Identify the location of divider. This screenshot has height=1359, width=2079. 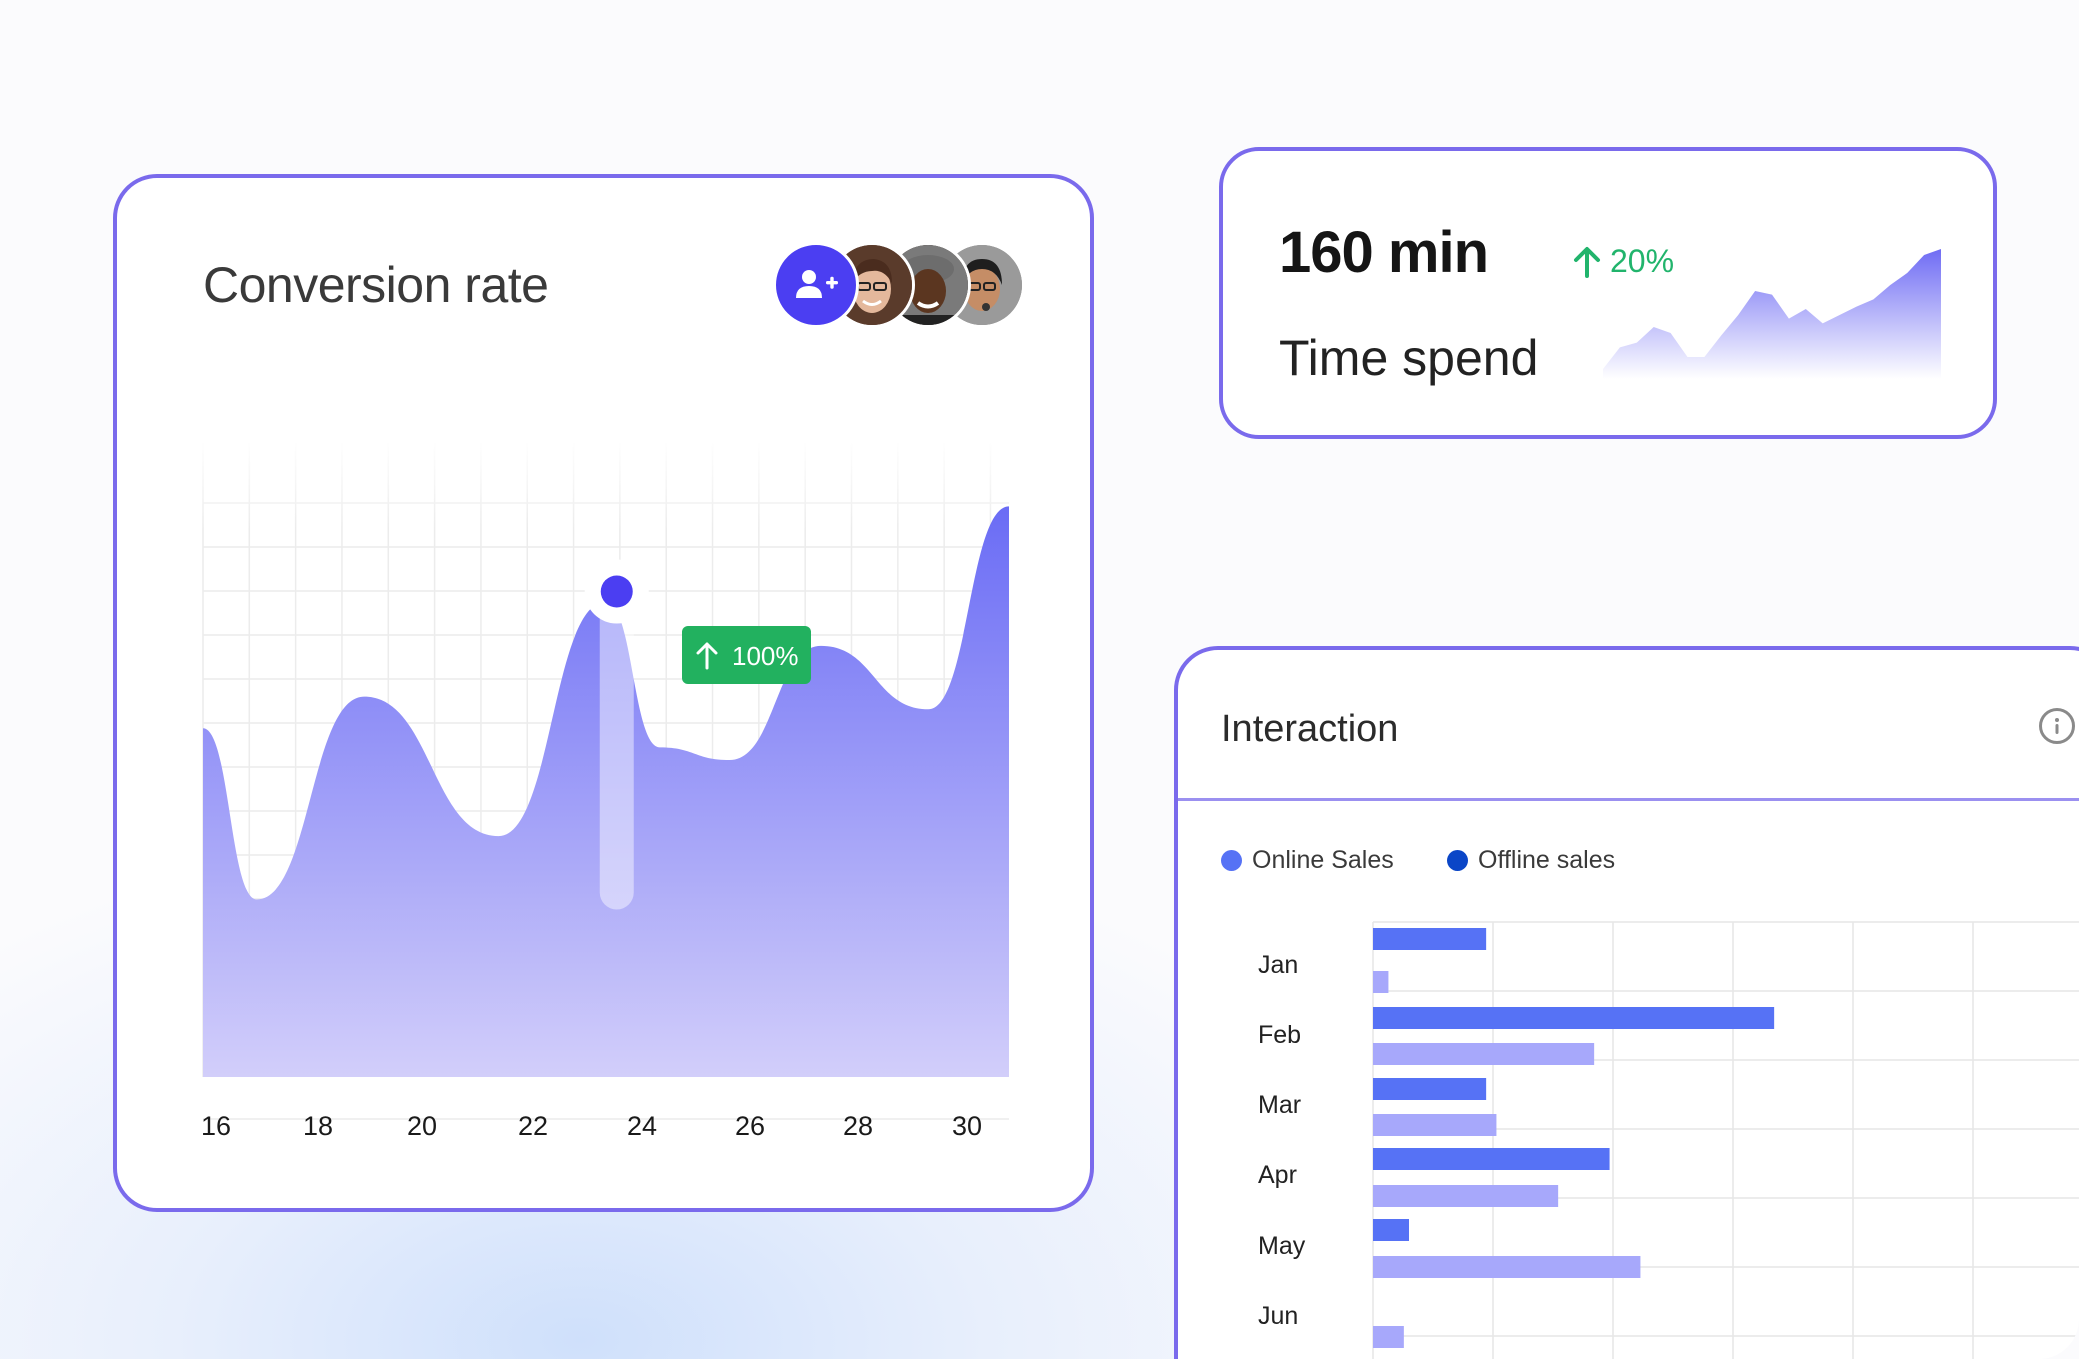
(1628, 799).